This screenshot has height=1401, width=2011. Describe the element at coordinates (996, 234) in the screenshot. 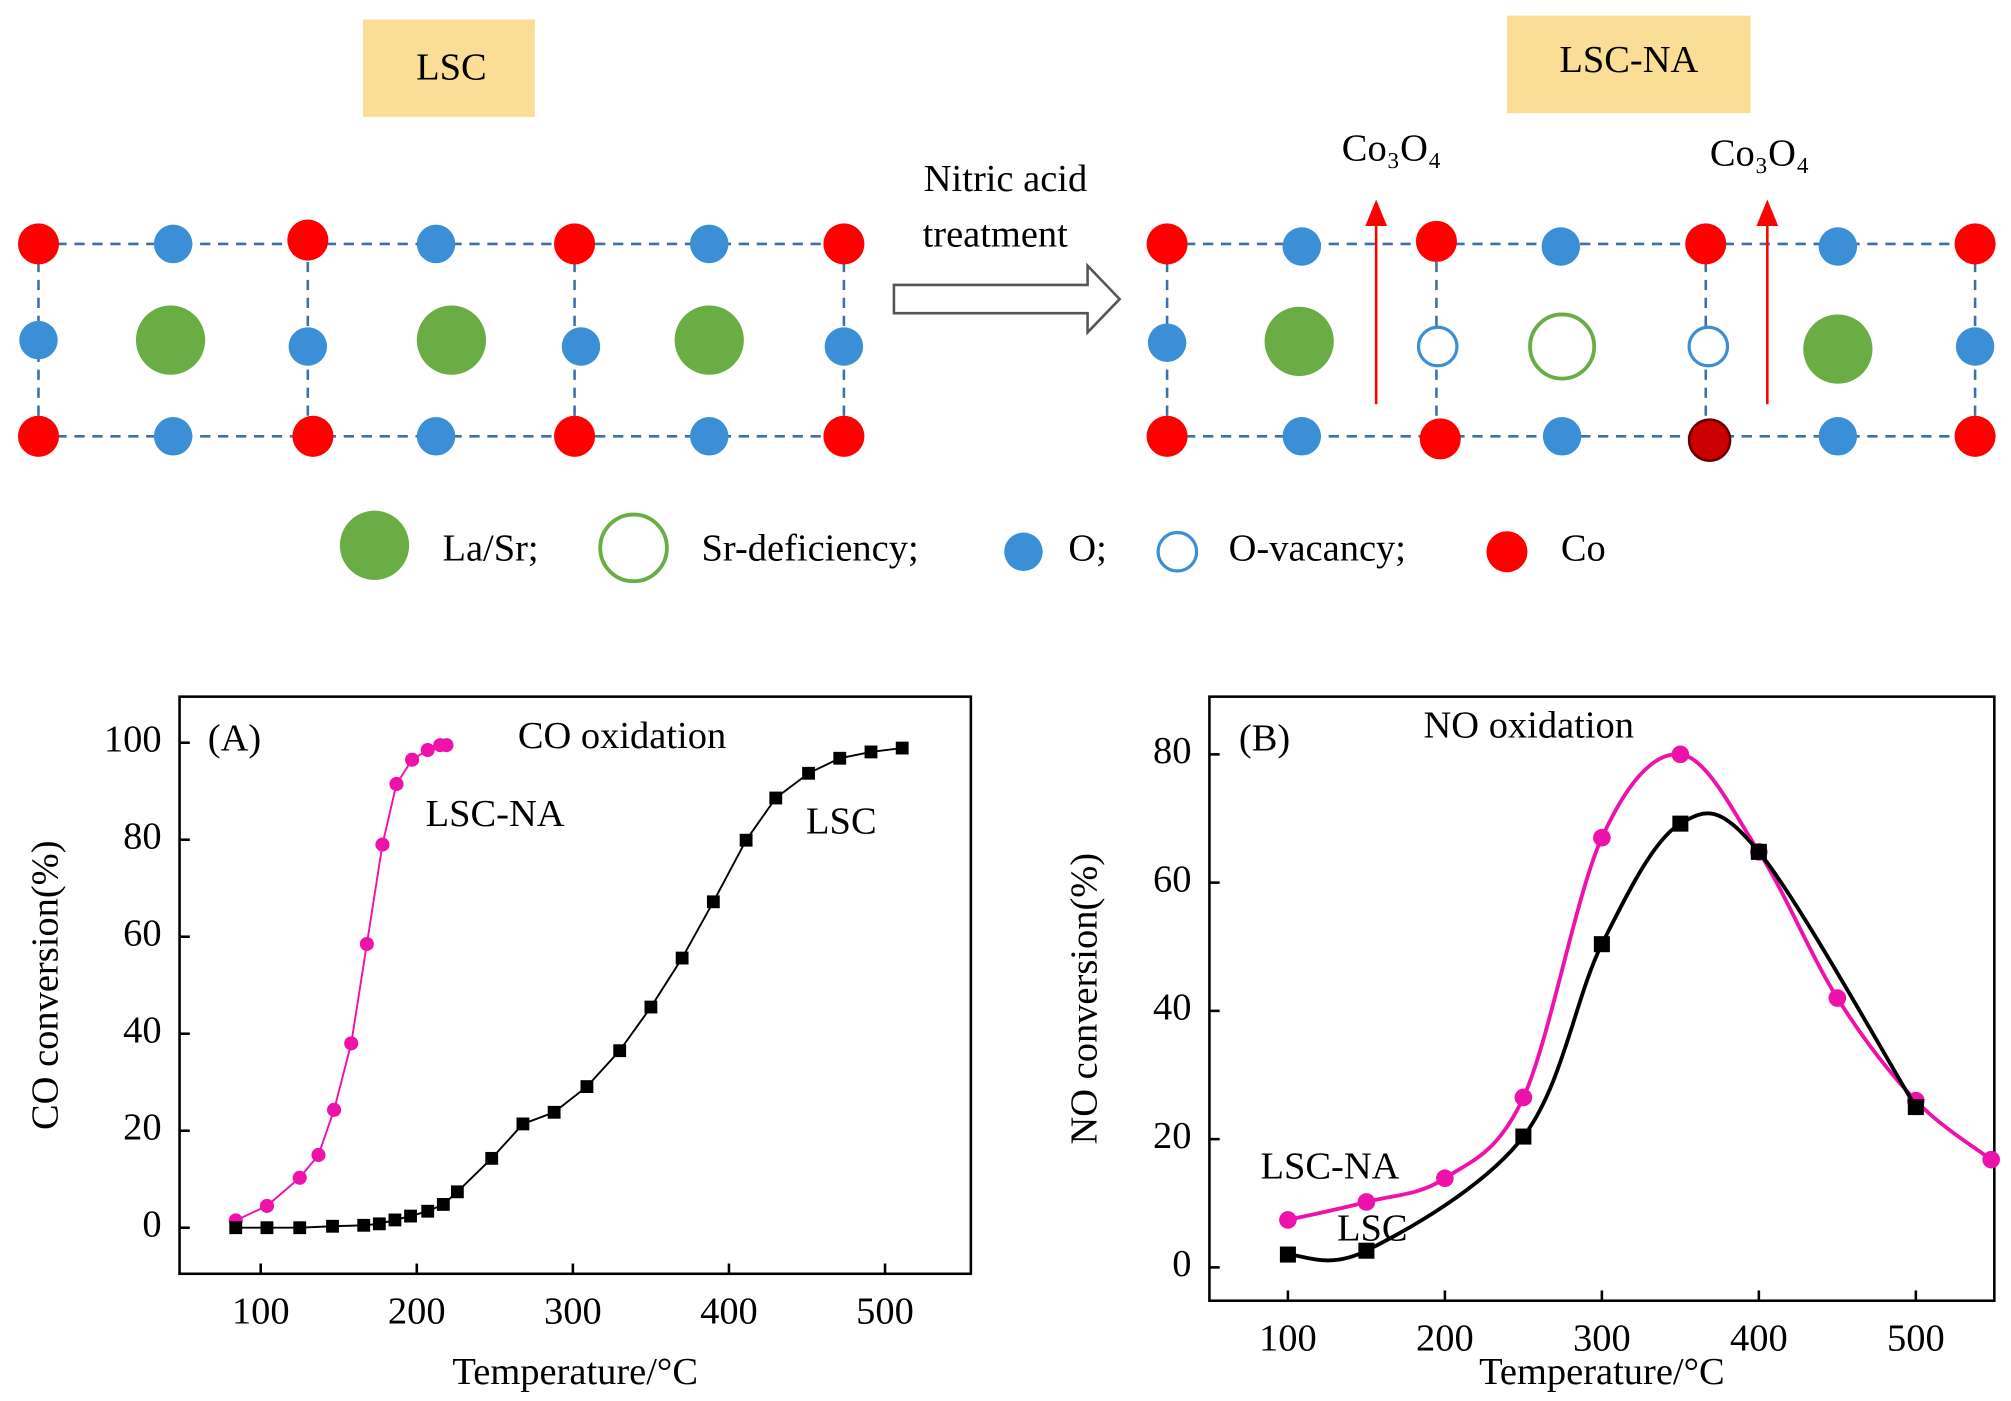

I see `arrow-label: treatment` at that location.